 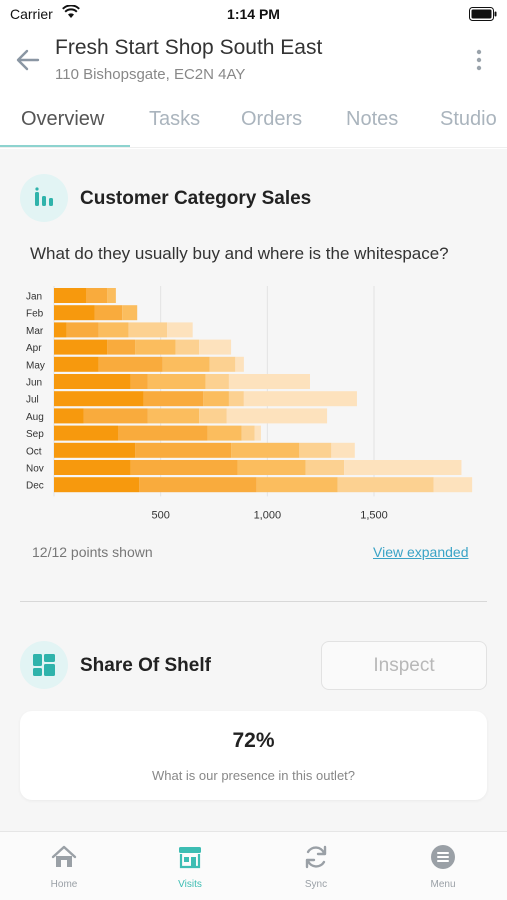 What do you see at coordinates (190, 884) in the screenshot?
I see `nav-visits-label: Visits` at bounding box center [190, 884].